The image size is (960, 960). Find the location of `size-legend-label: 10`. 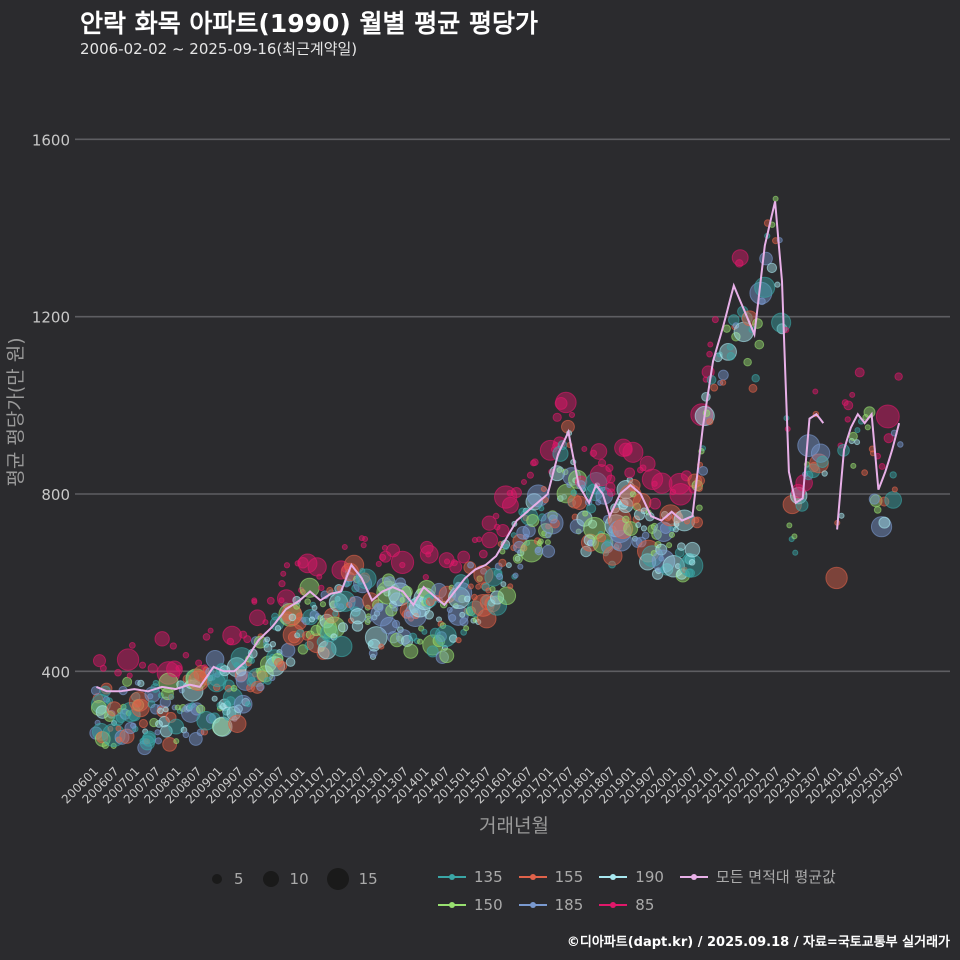

size-legend-label: 10 is located at coordinates (299, 879).